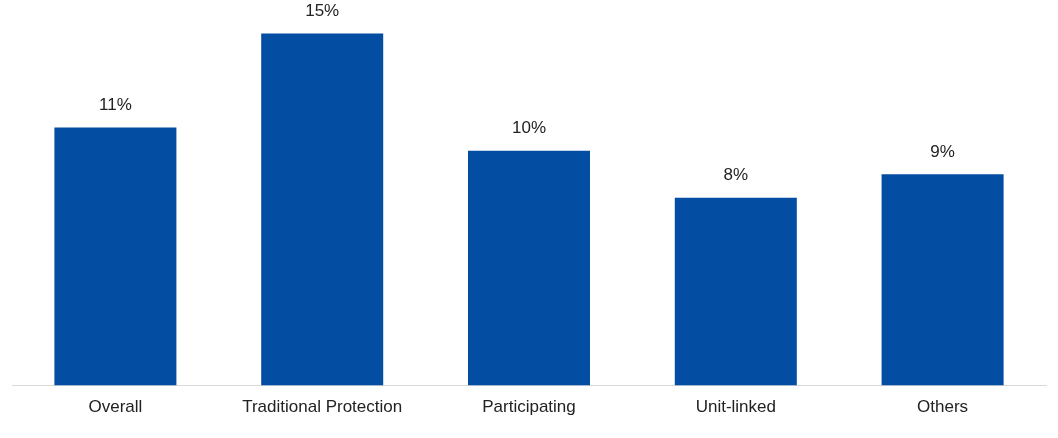  I want to click on x-tick-label: Overall, so click(115, 407).